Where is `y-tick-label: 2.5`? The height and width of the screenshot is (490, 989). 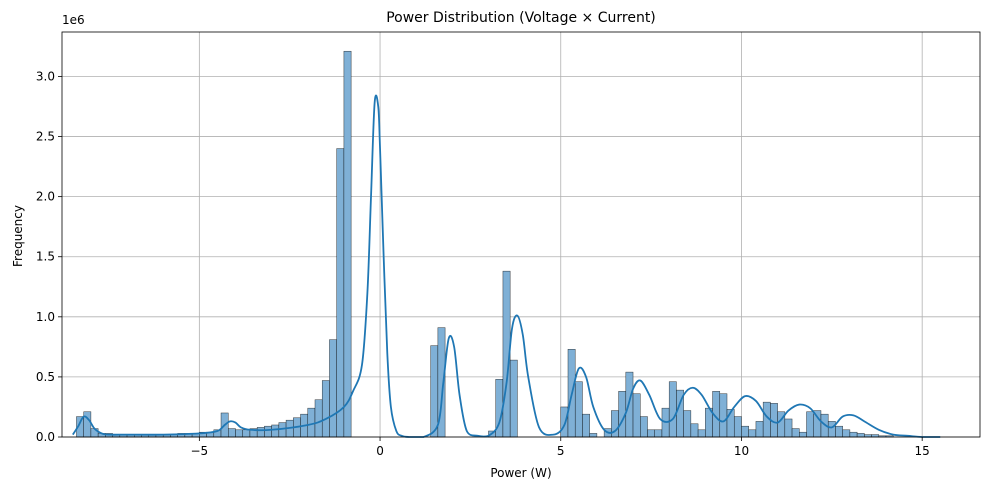
y-tick-label: 2.5 is located at coordinates (45, 137).